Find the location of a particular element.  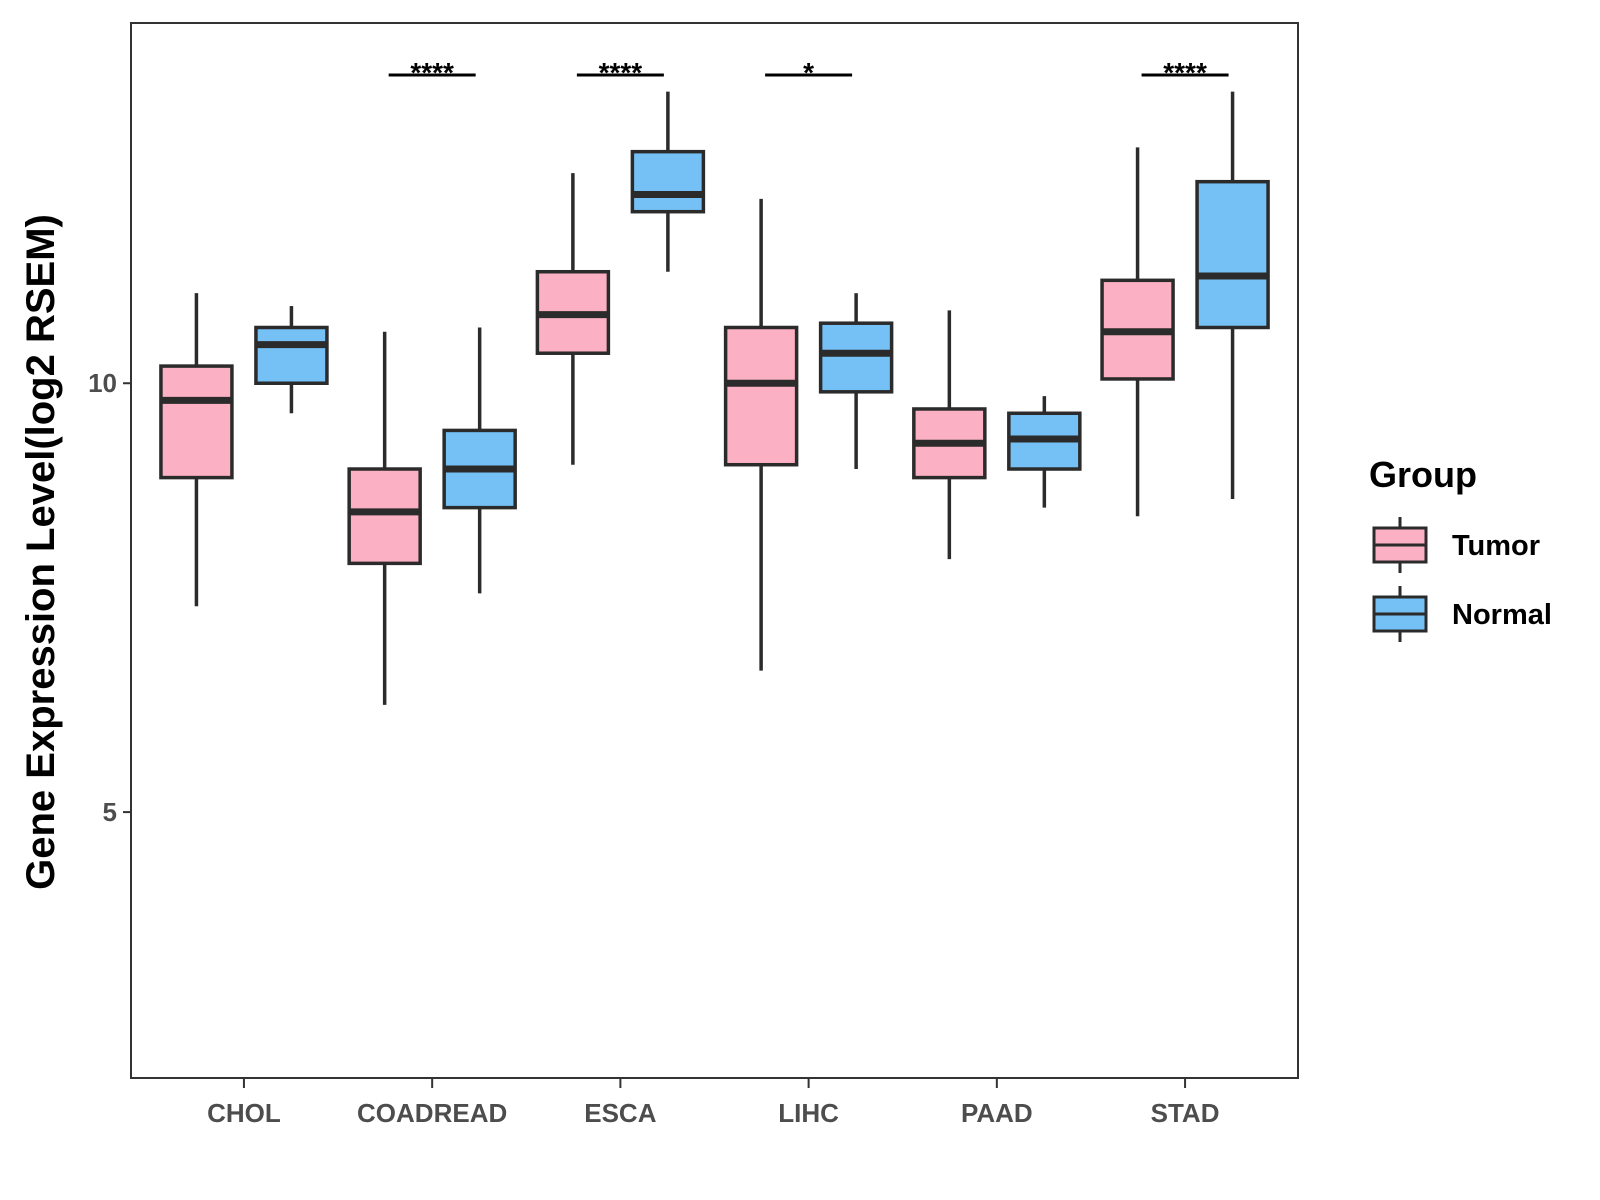

box-tumor-esca is located at coordinates (573, 319).